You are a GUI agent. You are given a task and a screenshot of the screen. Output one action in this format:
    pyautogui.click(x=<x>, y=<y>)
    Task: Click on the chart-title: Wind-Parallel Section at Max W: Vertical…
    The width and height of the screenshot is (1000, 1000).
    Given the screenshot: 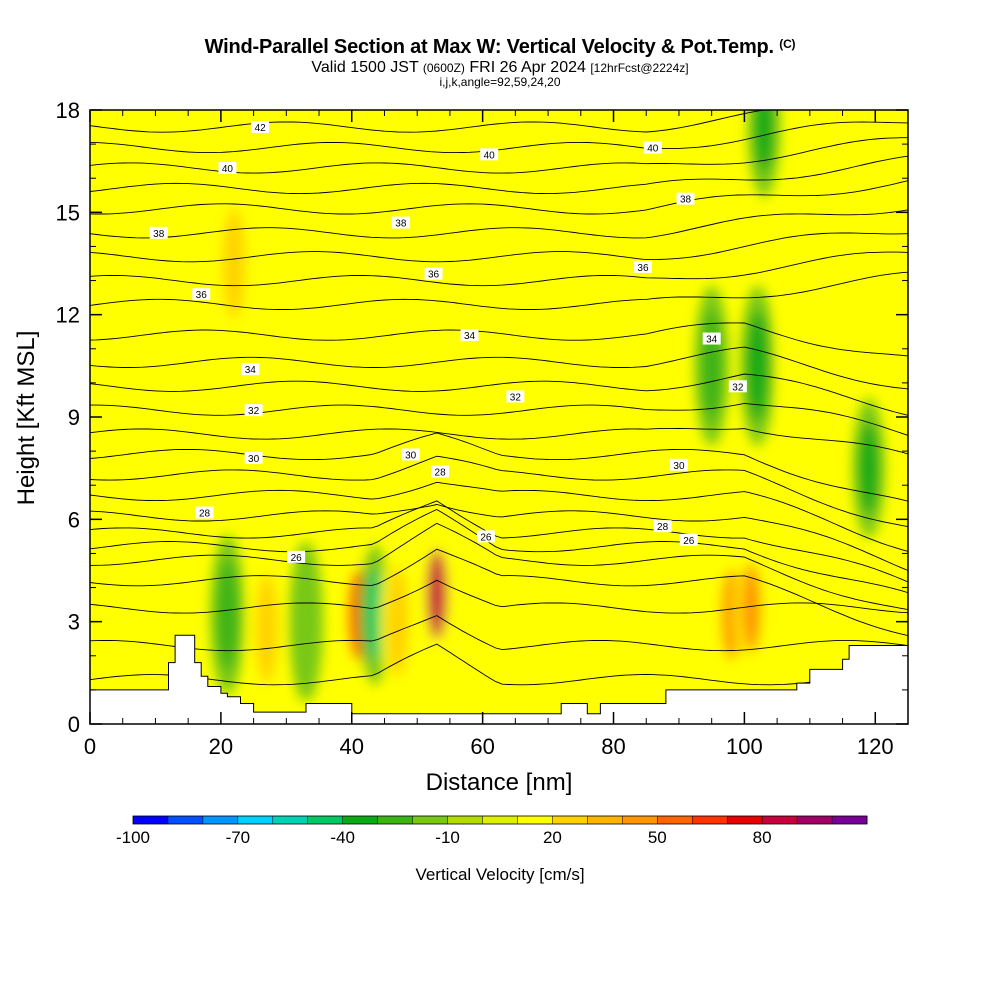 What is the action you would take?
    pyautogui.click(x=500, y=47)
    